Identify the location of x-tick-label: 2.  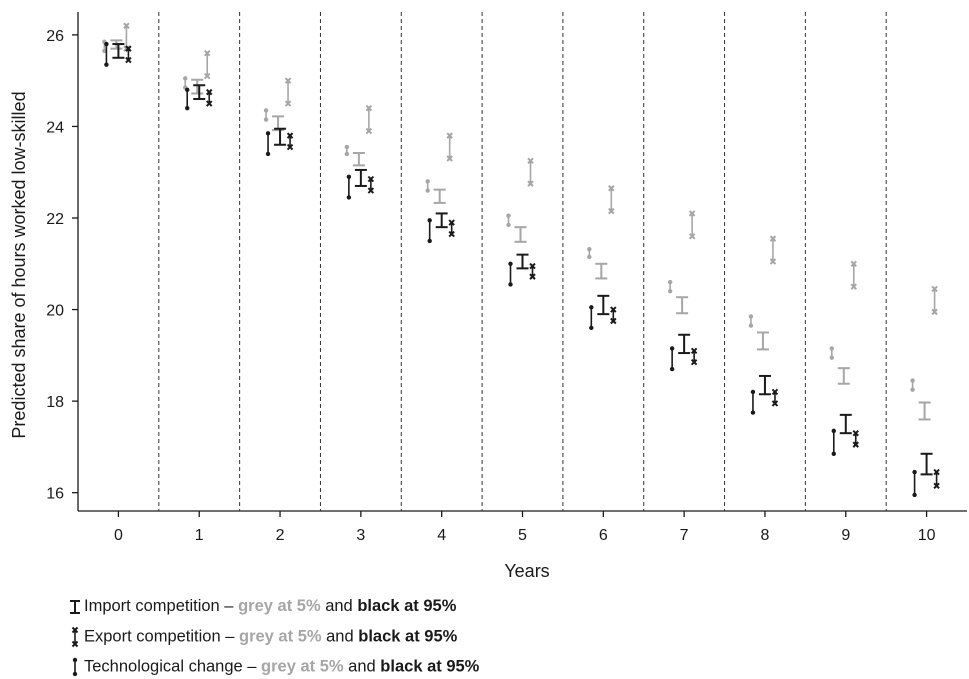
(280, 535).